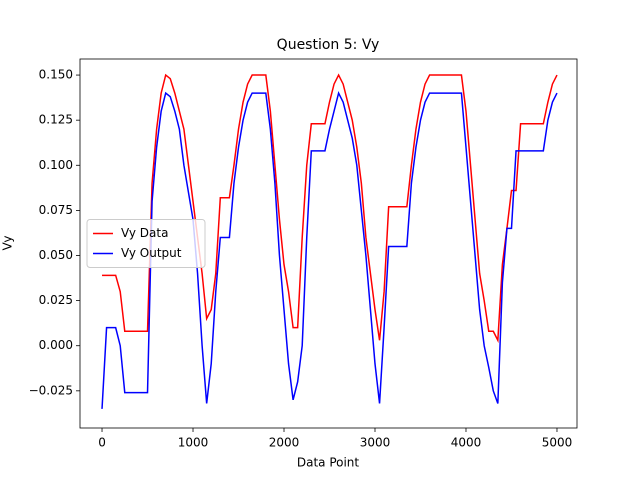 The width and height of the screenshot is (640, 480). What do you see at coordinates (466, 443) in the screenshot?
I see `x-tick-label: 4000` at bounding box center [466, 443].